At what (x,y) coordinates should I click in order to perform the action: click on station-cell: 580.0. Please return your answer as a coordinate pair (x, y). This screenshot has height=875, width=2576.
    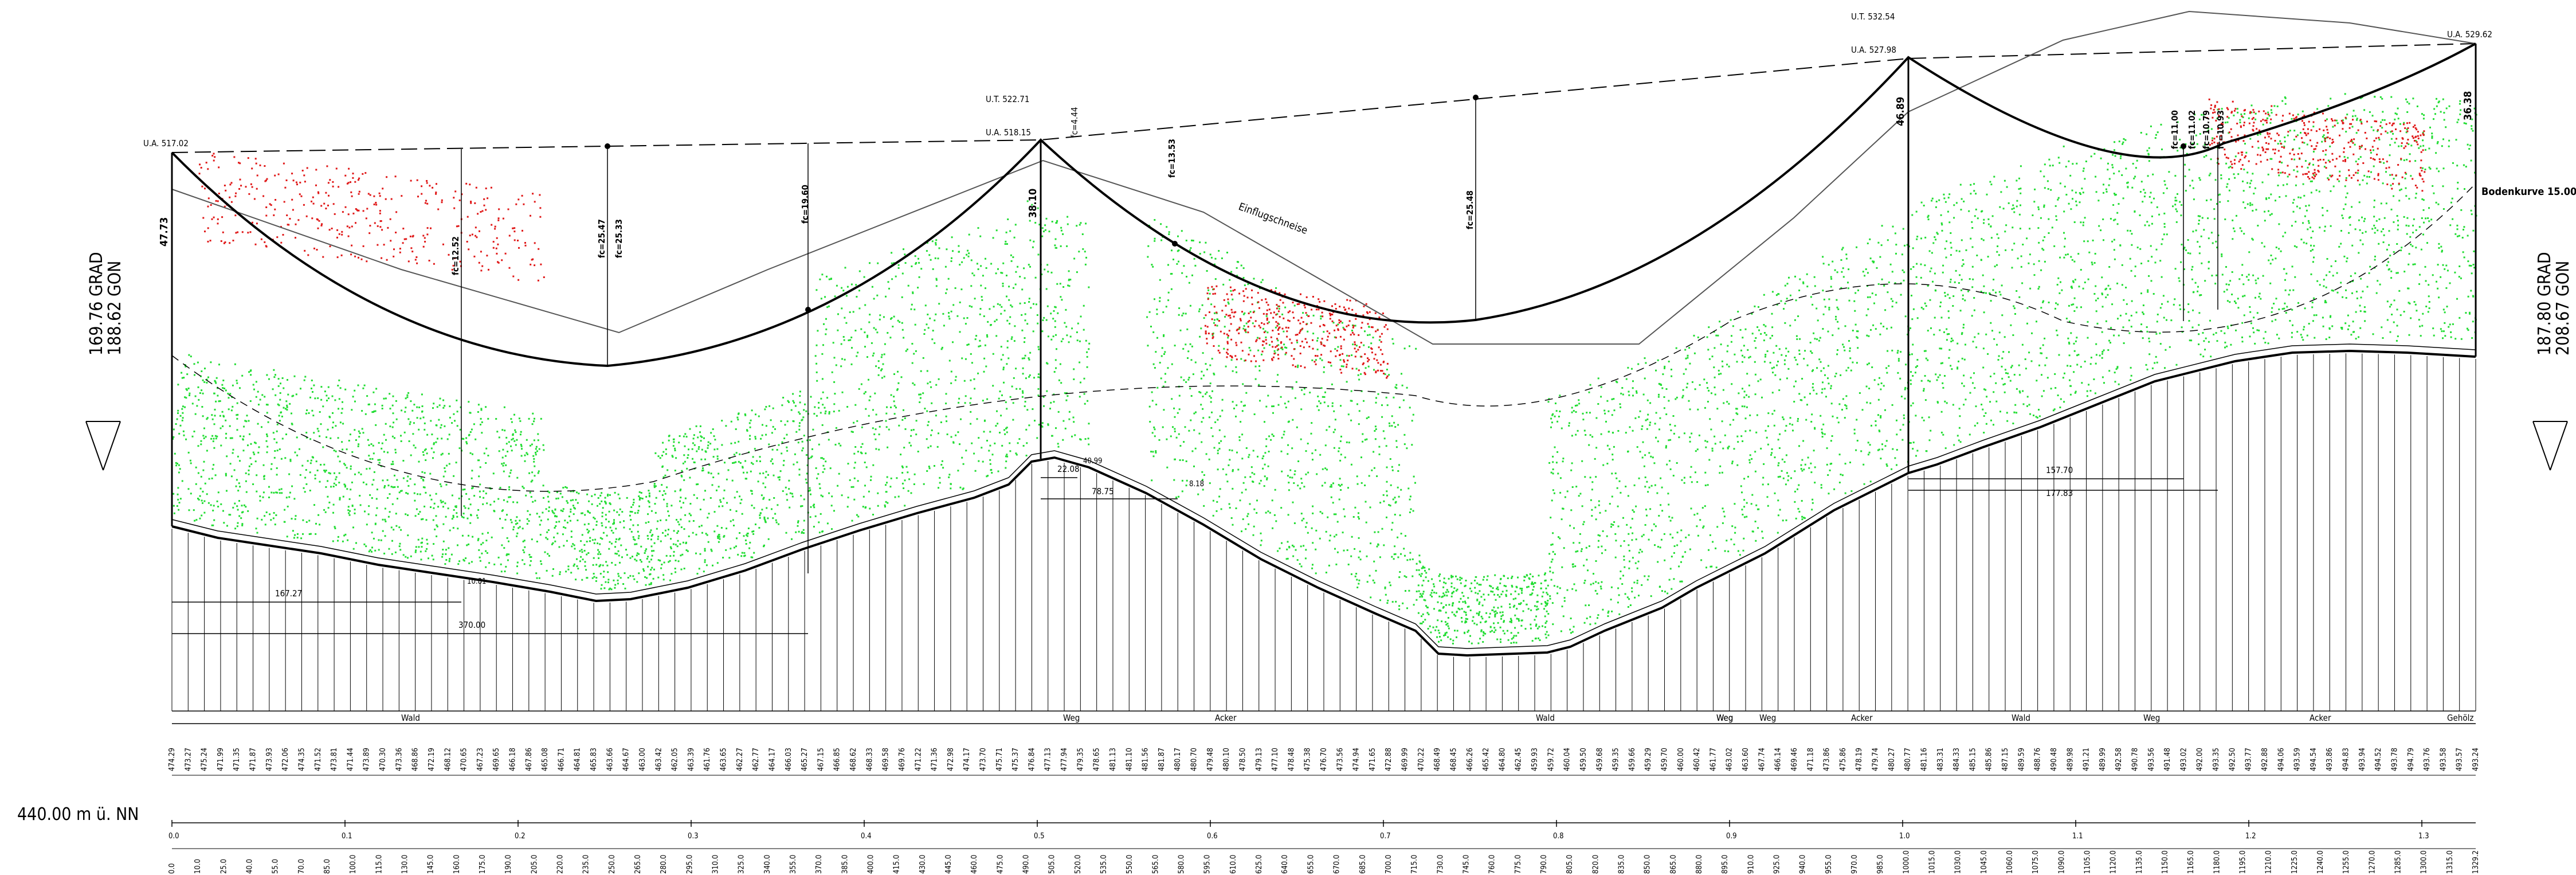
    Looking at the image, I should click on (1182, 865).